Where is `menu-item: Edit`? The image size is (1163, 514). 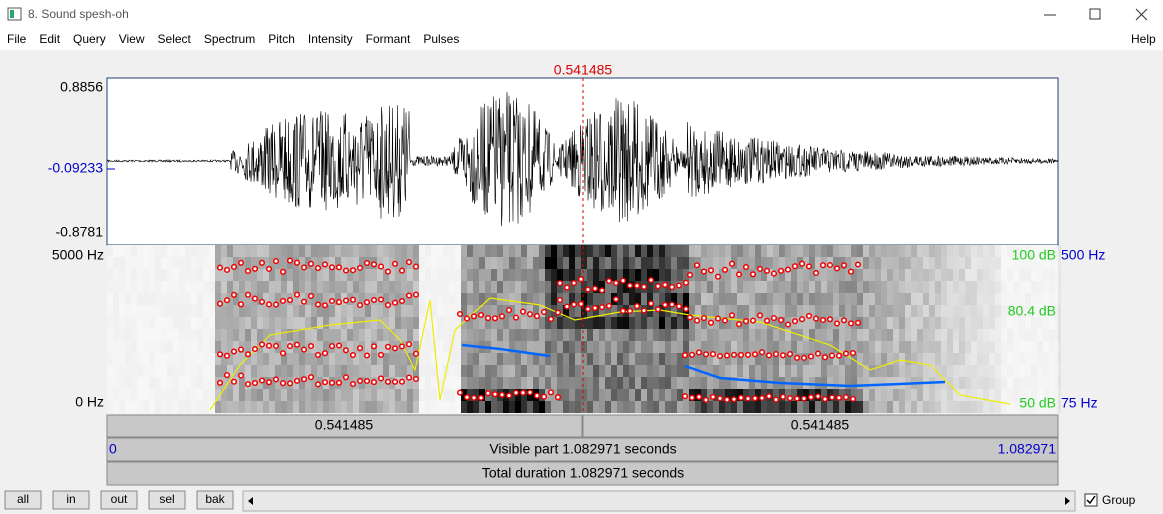
menu-item: Edit is located at coordinates (49, 39).